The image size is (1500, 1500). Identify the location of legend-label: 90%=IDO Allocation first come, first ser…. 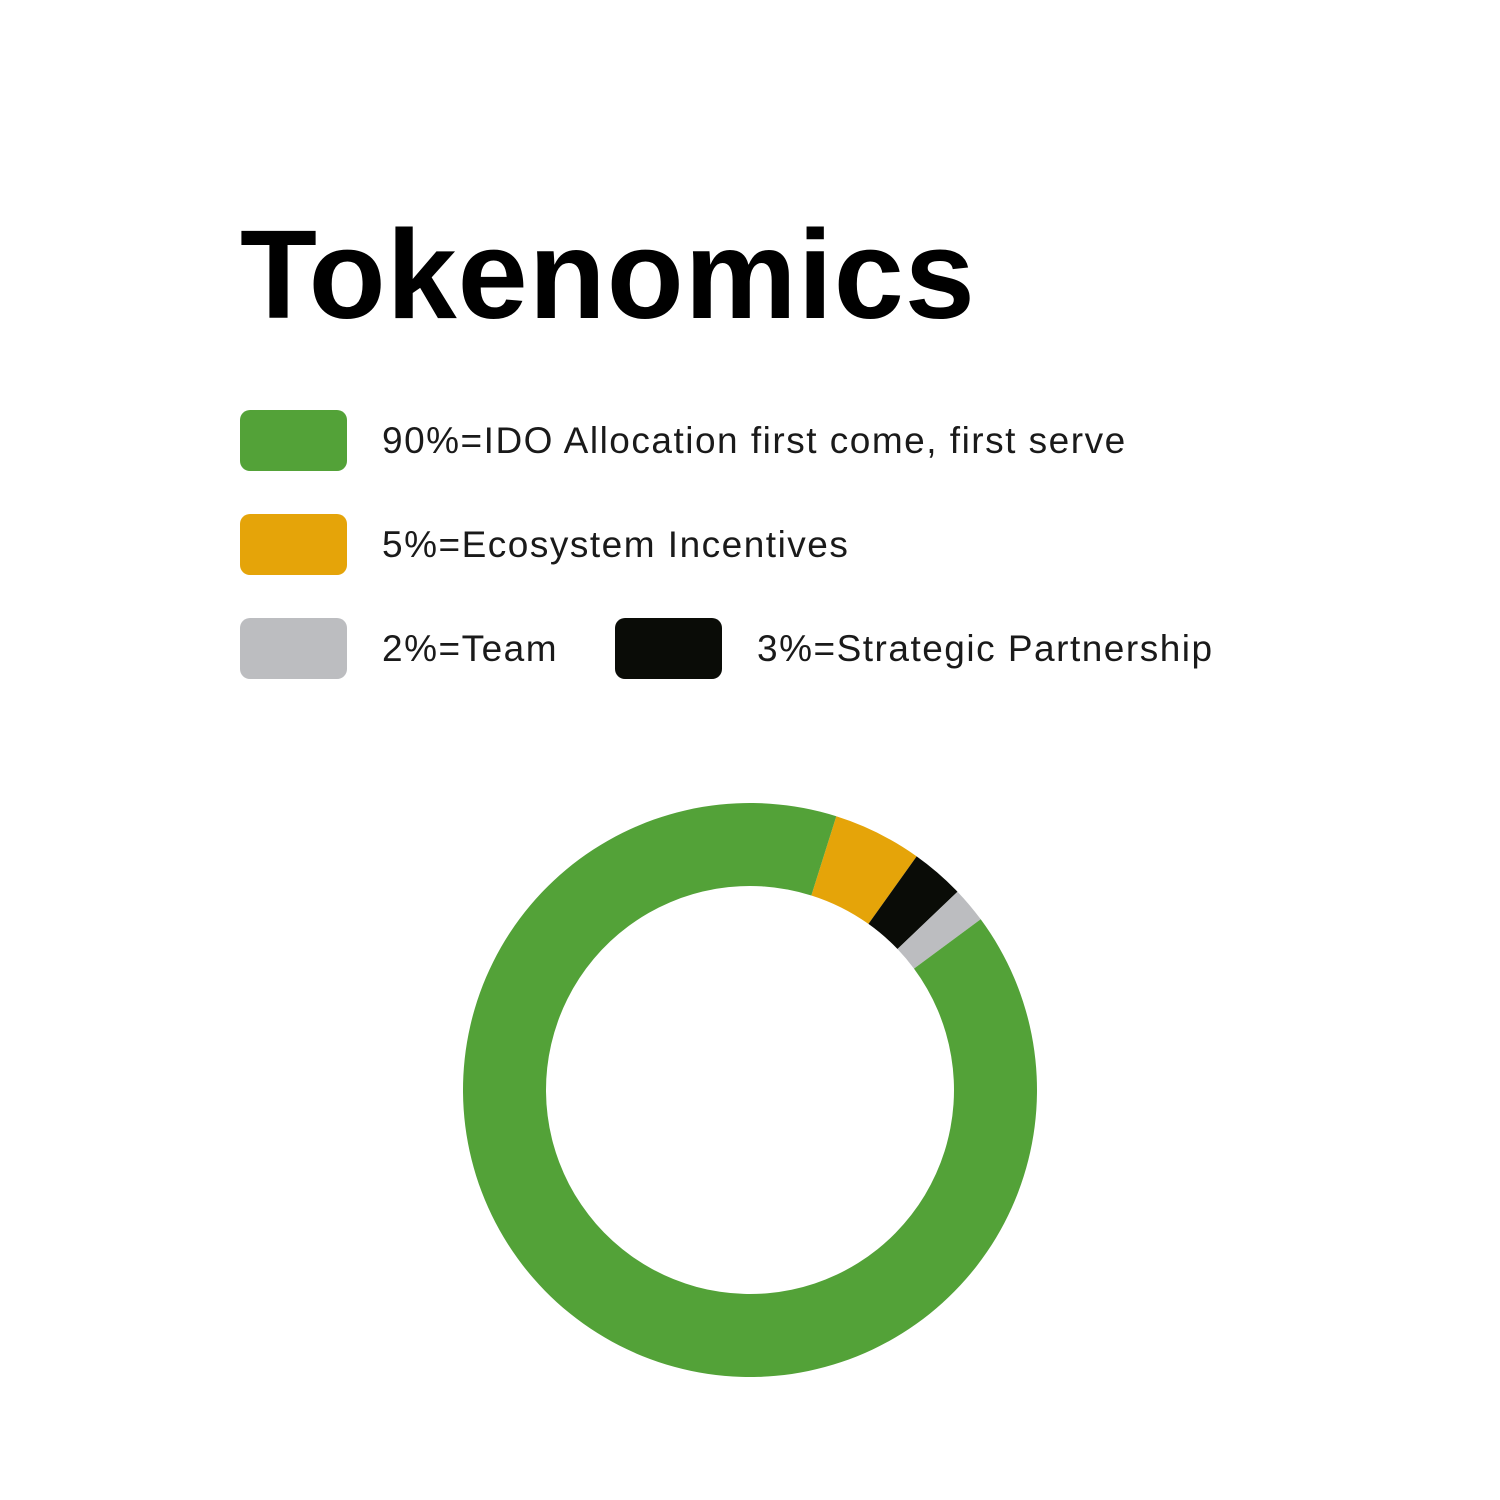
(754, 440).